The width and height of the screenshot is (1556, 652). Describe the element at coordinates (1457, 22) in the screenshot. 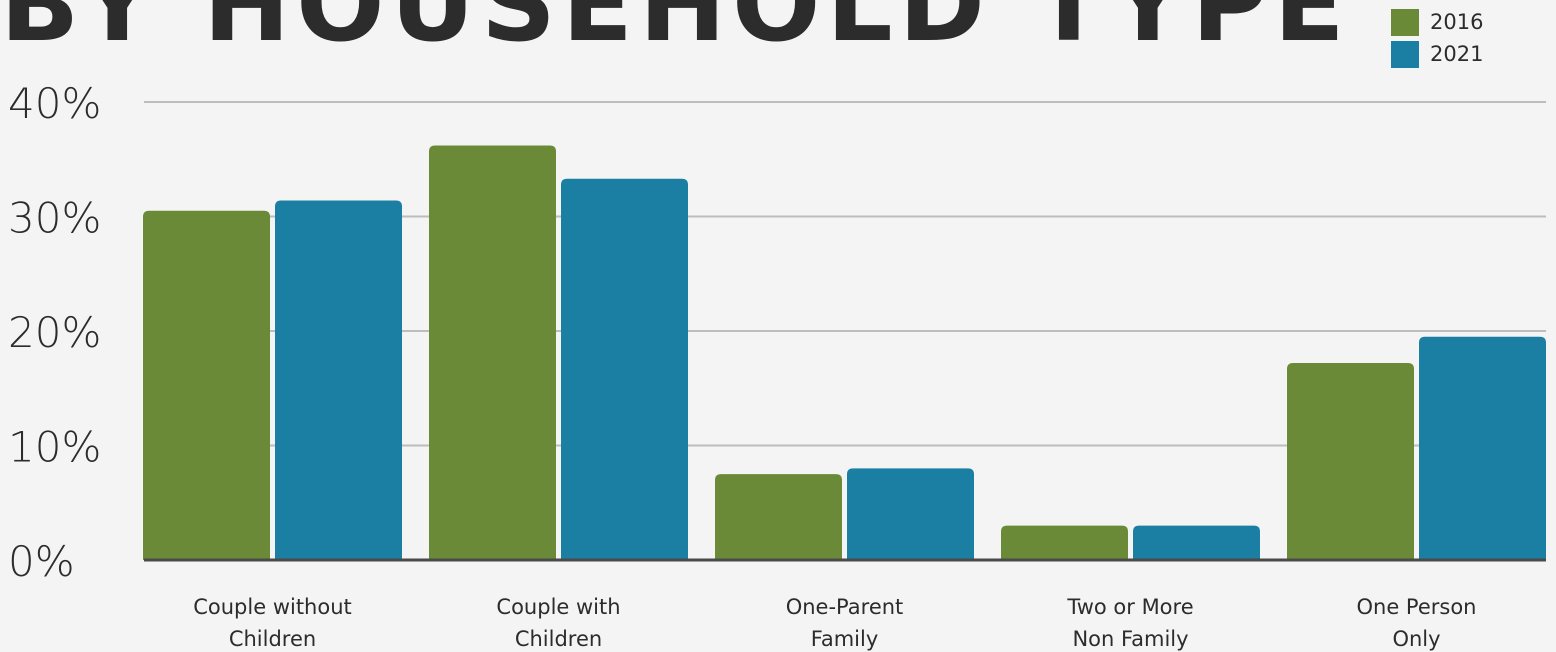

I see `legend-label-2016: 2016` at that location.